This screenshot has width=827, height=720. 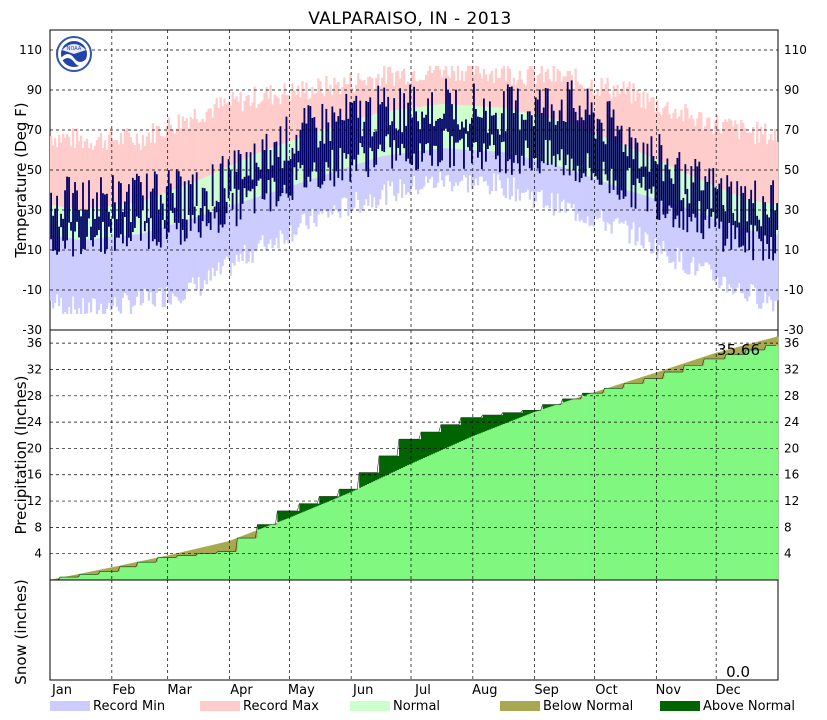 What do you see at coordinates (794, 330) in the screenshot?
I see `temperature-tick-right: -30` at bounding box center [794, 330].